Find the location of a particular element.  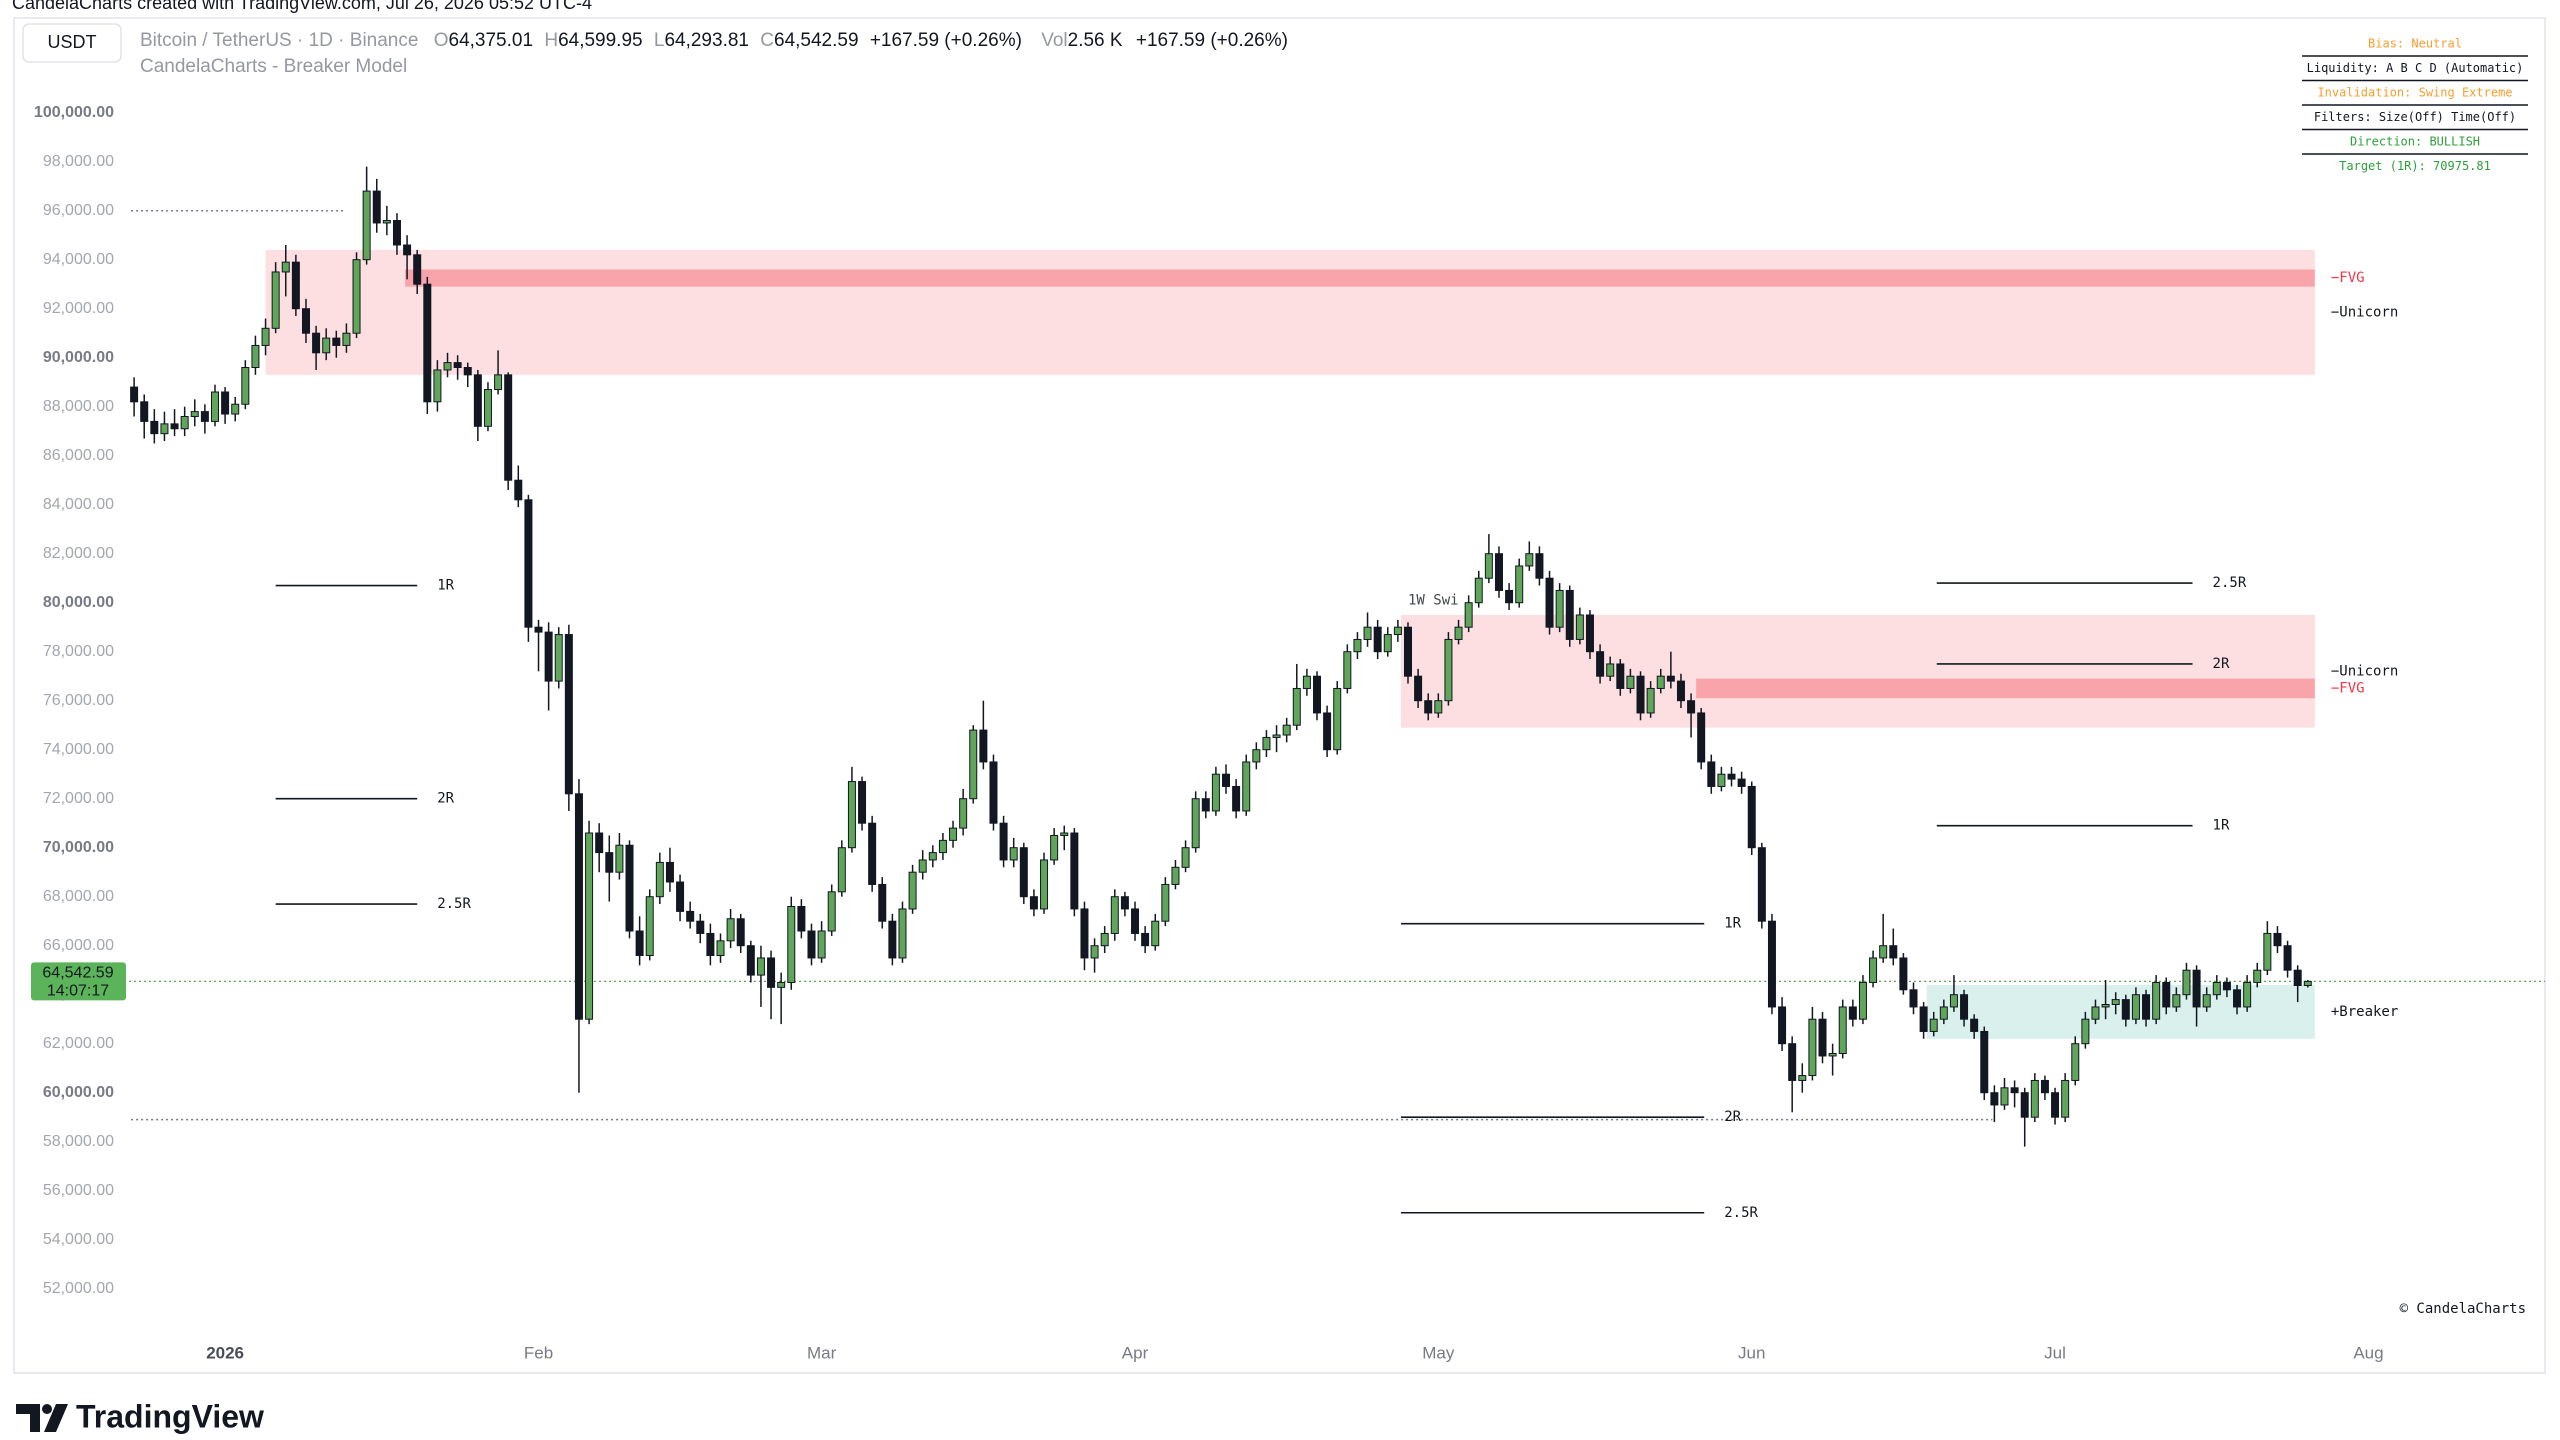

zone-label: −Unicorn is located at coordinates (2364, 312).